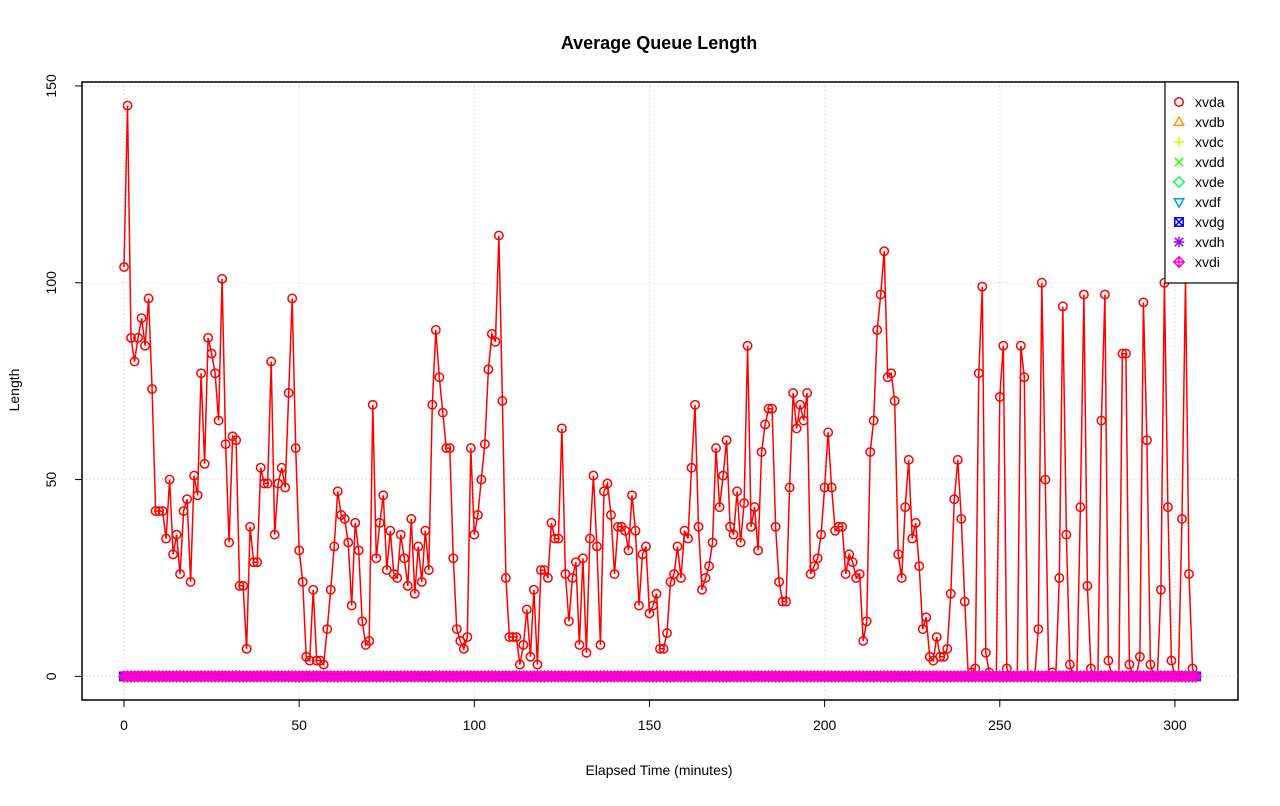  I want to click on chart-title: Average Queue Length, so click(659, 43).